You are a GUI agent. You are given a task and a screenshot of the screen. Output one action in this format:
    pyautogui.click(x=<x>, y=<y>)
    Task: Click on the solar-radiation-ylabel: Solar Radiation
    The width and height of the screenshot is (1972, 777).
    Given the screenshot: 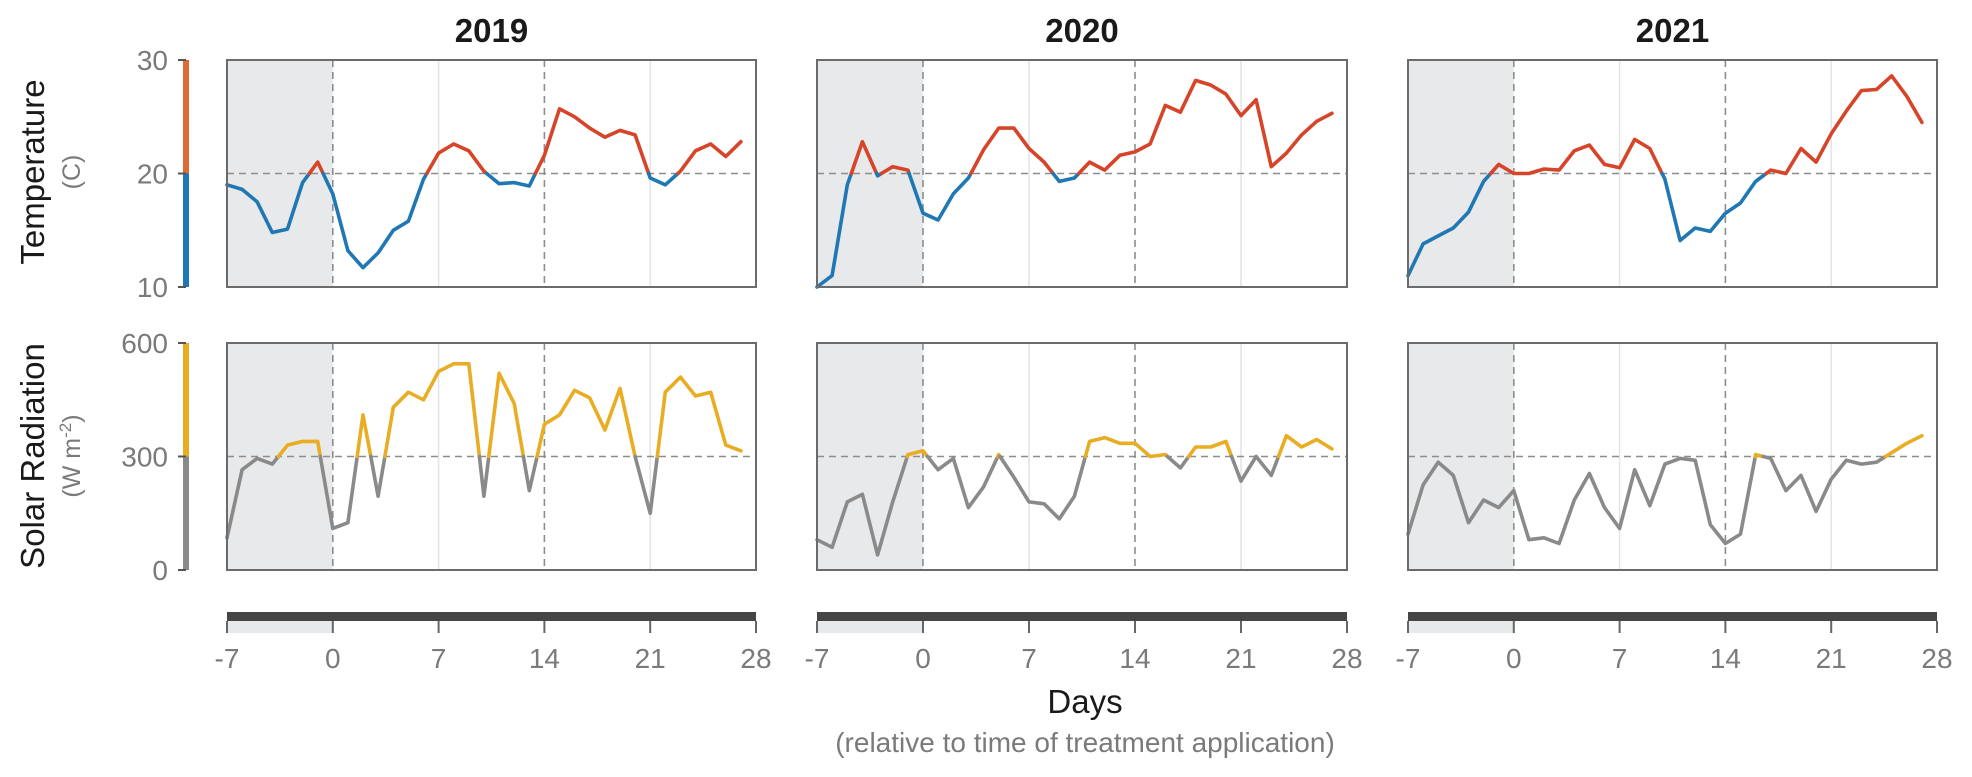 What is the action you would take?
    pyautogui.click(x=32, y=456)
    